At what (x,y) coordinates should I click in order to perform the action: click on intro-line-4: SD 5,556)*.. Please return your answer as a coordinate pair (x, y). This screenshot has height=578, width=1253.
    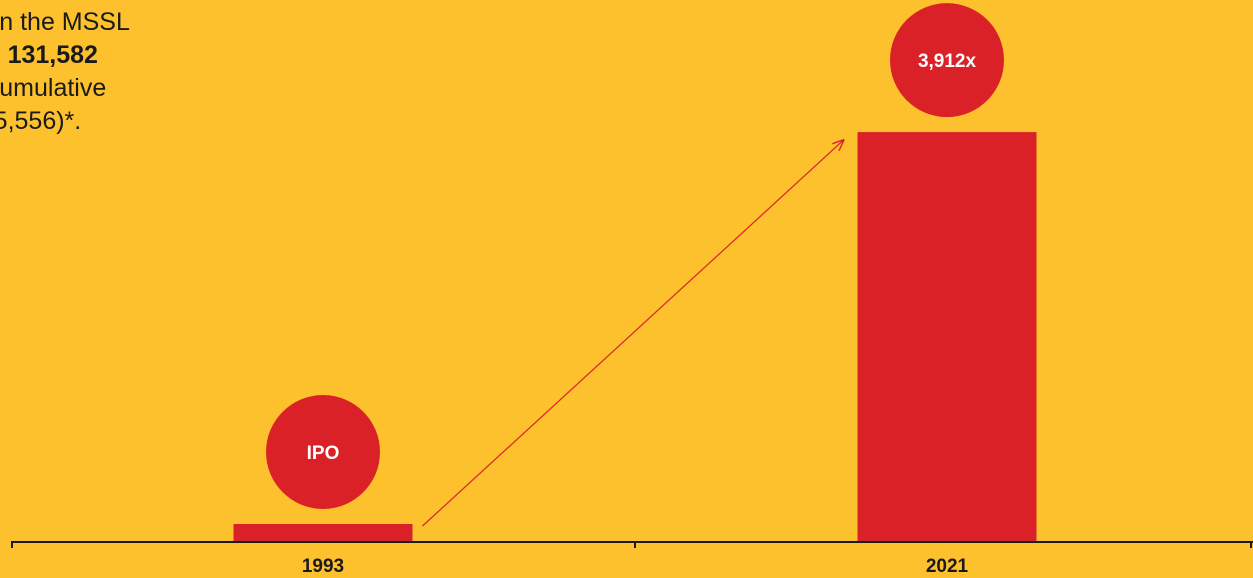
    Looking at the image, I should click on (41, 121).